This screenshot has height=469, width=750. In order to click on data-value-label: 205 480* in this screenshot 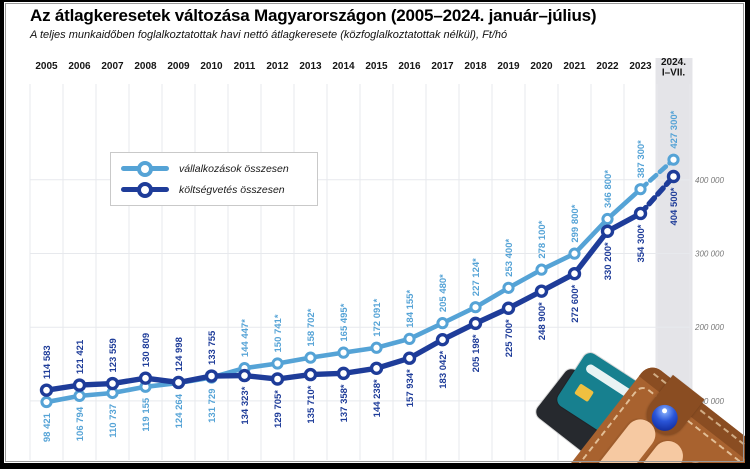, I will do `click(443, 293)`.